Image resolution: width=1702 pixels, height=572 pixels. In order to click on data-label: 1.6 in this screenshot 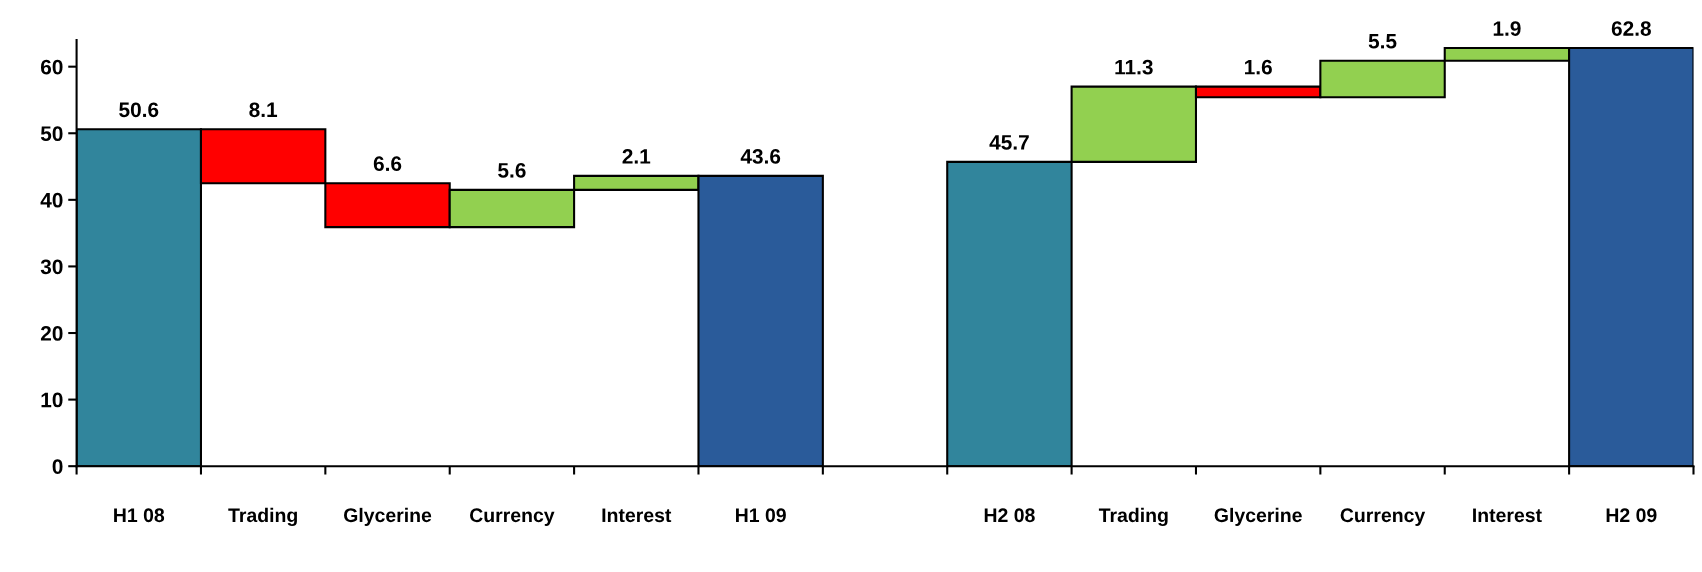, I will do `click(1258, 67)`.